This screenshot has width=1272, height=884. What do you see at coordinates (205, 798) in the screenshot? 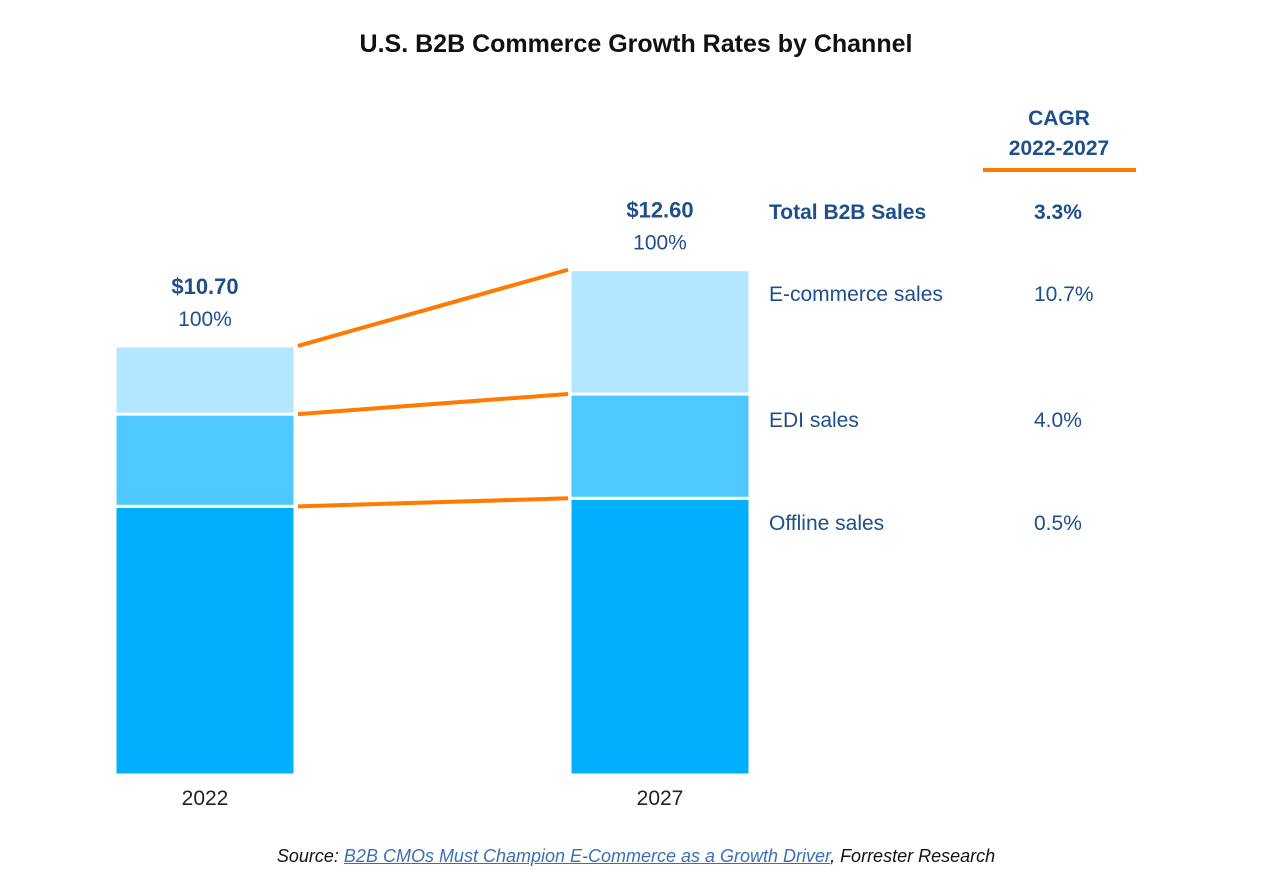
I see `x-tick-label: 2022` at bounding box center [205, 798].